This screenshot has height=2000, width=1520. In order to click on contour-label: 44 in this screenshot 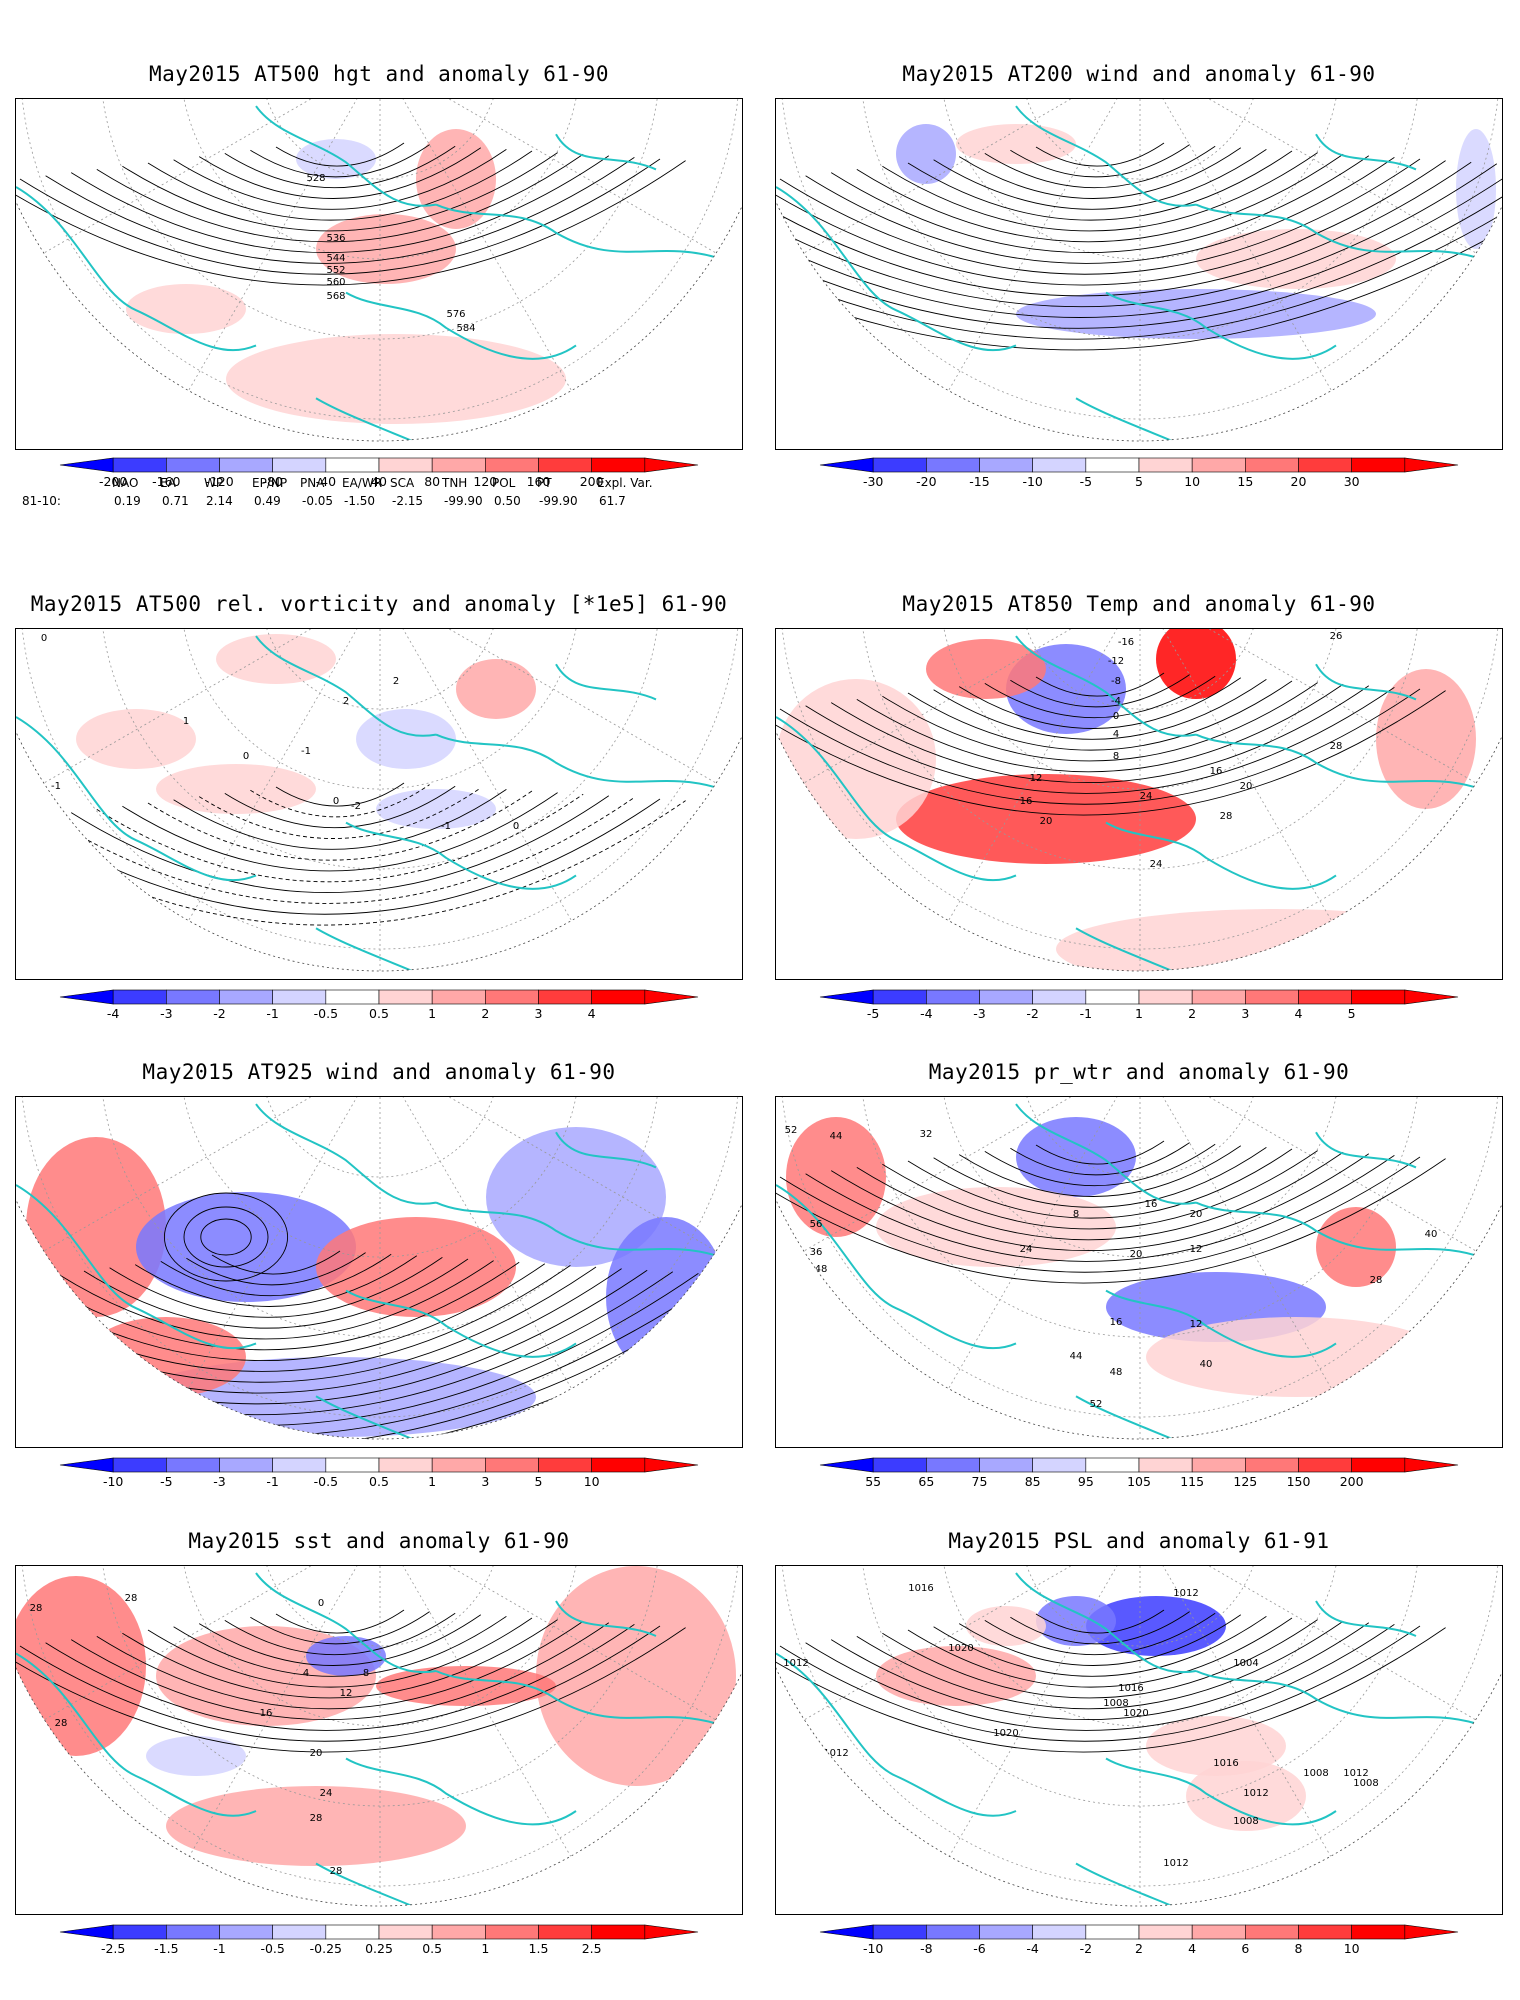, I will do `click(836, 1136)`.